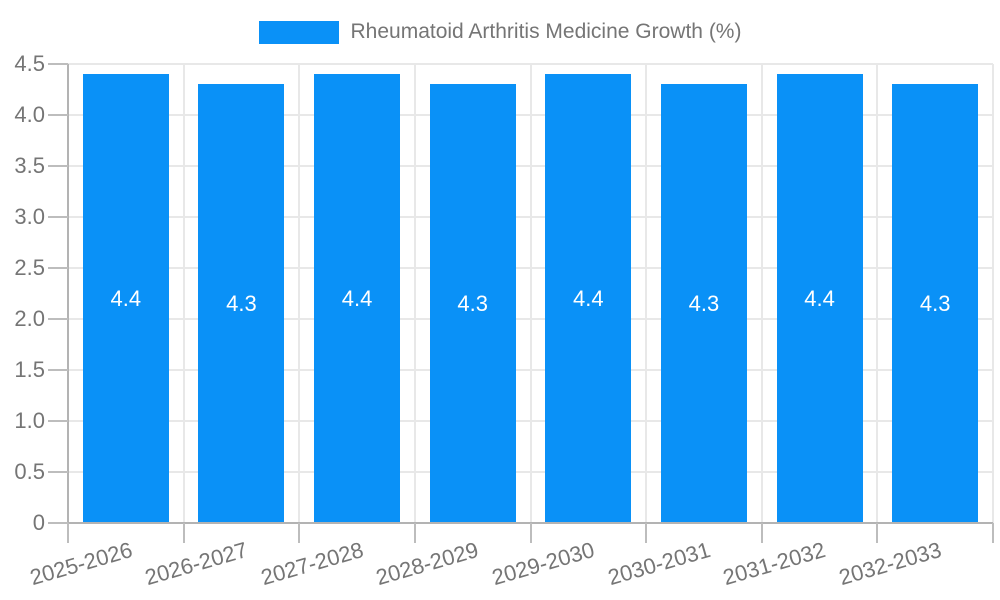  I want to click on x-tick-label: 2031-2032, so click(774, 564).